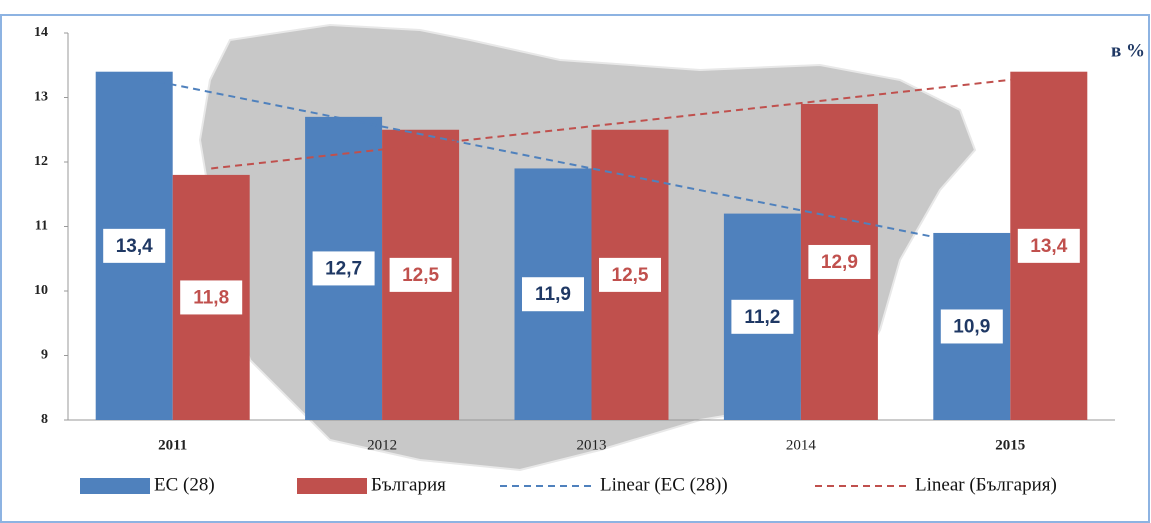 This screenshot has width=1151, height=523. What do you see at coordinates (41, 161) in the screenshot?
I see `y-tick-label: 12` at bounding box center [41, 161].